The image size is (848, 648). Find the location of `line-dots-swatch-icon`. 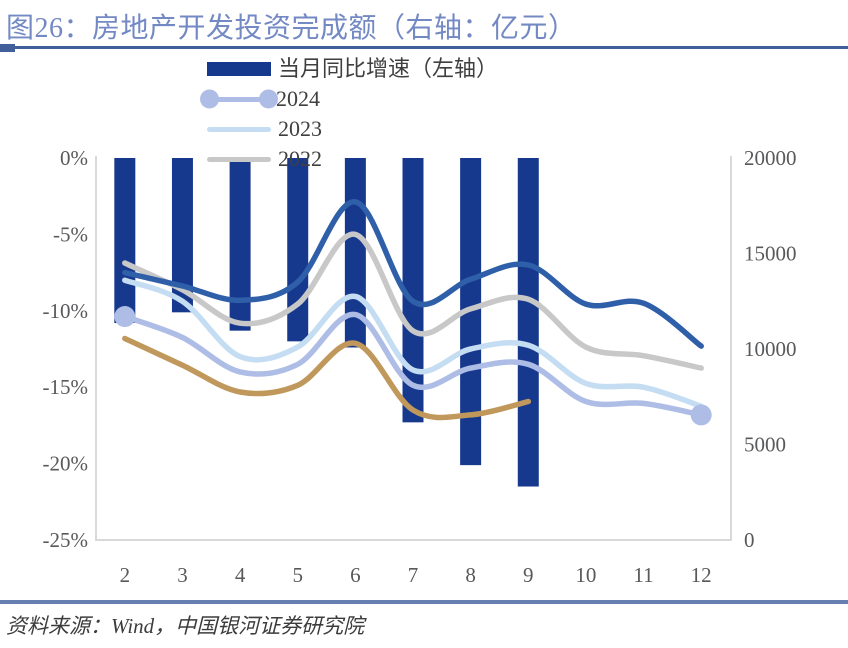

line-dots-swatch-icon is located at coordinates (239, 99).